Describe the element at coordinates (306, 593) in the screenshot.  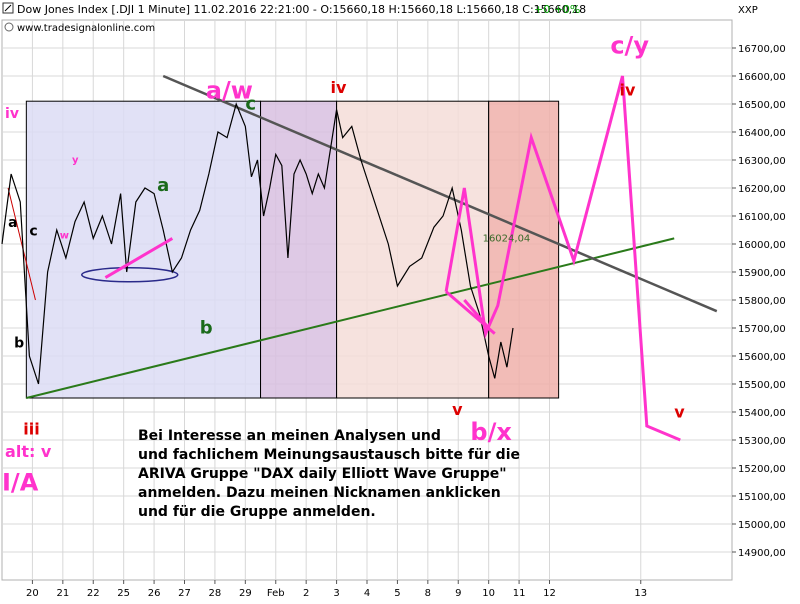
I see `x-tick-label: 2` at that location.